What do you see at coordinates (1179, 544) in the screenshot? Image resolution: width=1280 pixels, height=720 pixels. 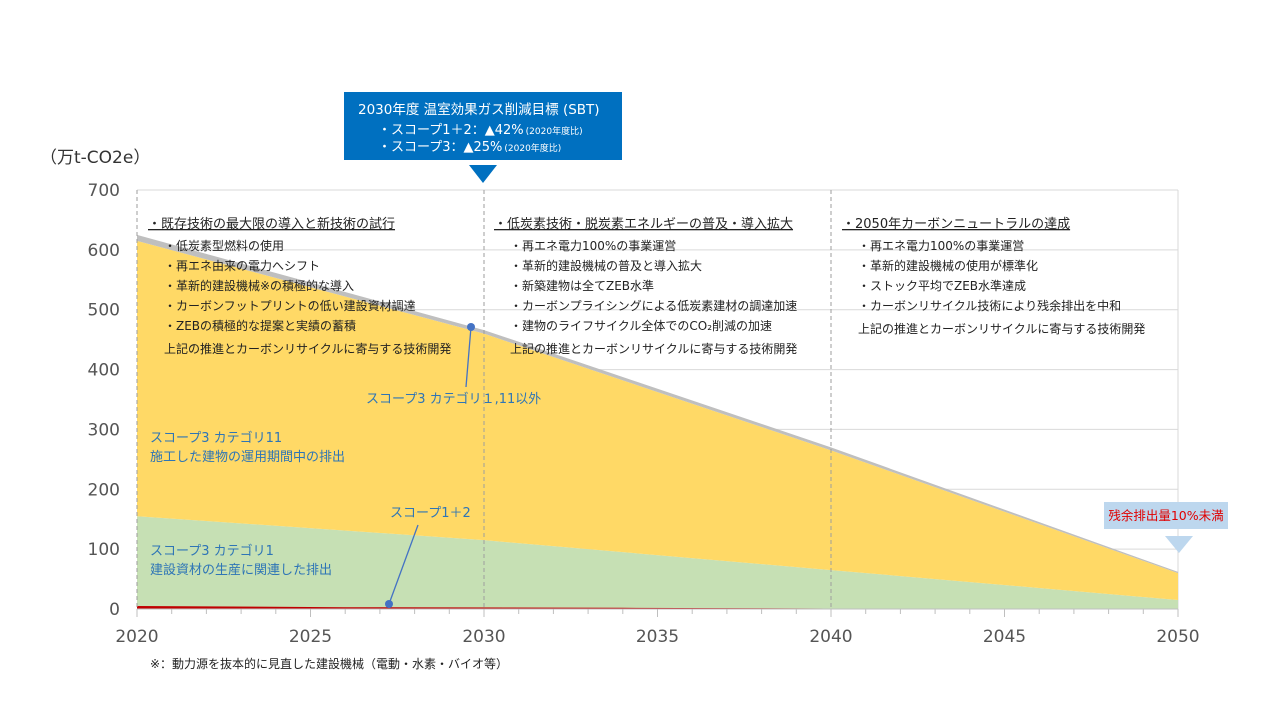 I see `residual-pointer-icon` at bounding box center [1179, 544].